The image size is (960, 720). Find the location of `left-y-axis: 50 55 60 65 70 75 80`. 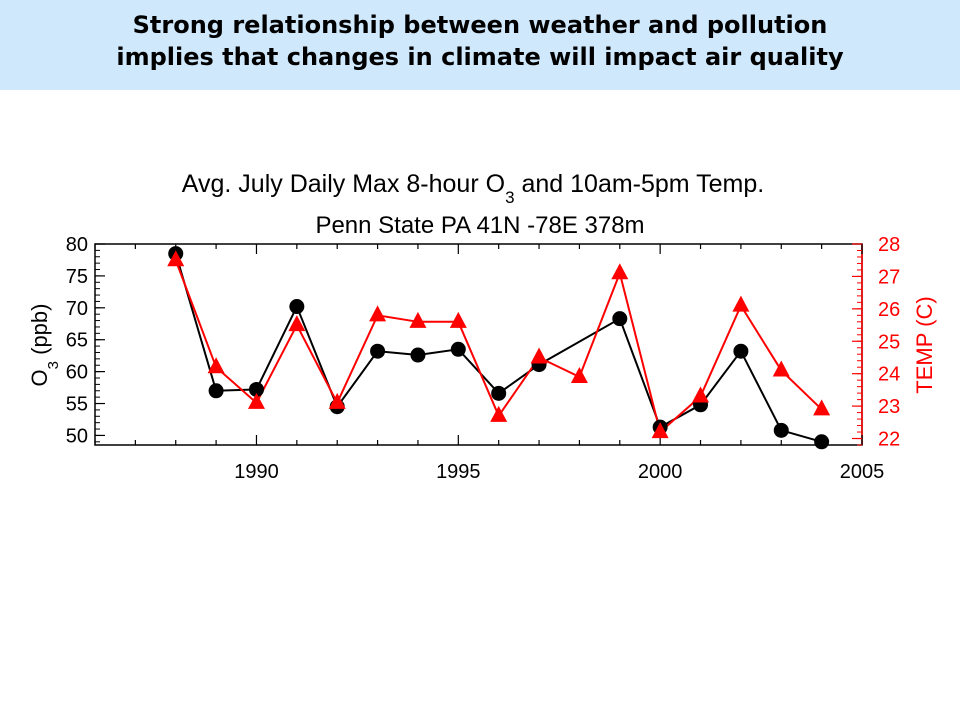

left-y-axis: 50 55 60 65 70 75 80 is located at coordinates (85, 340).